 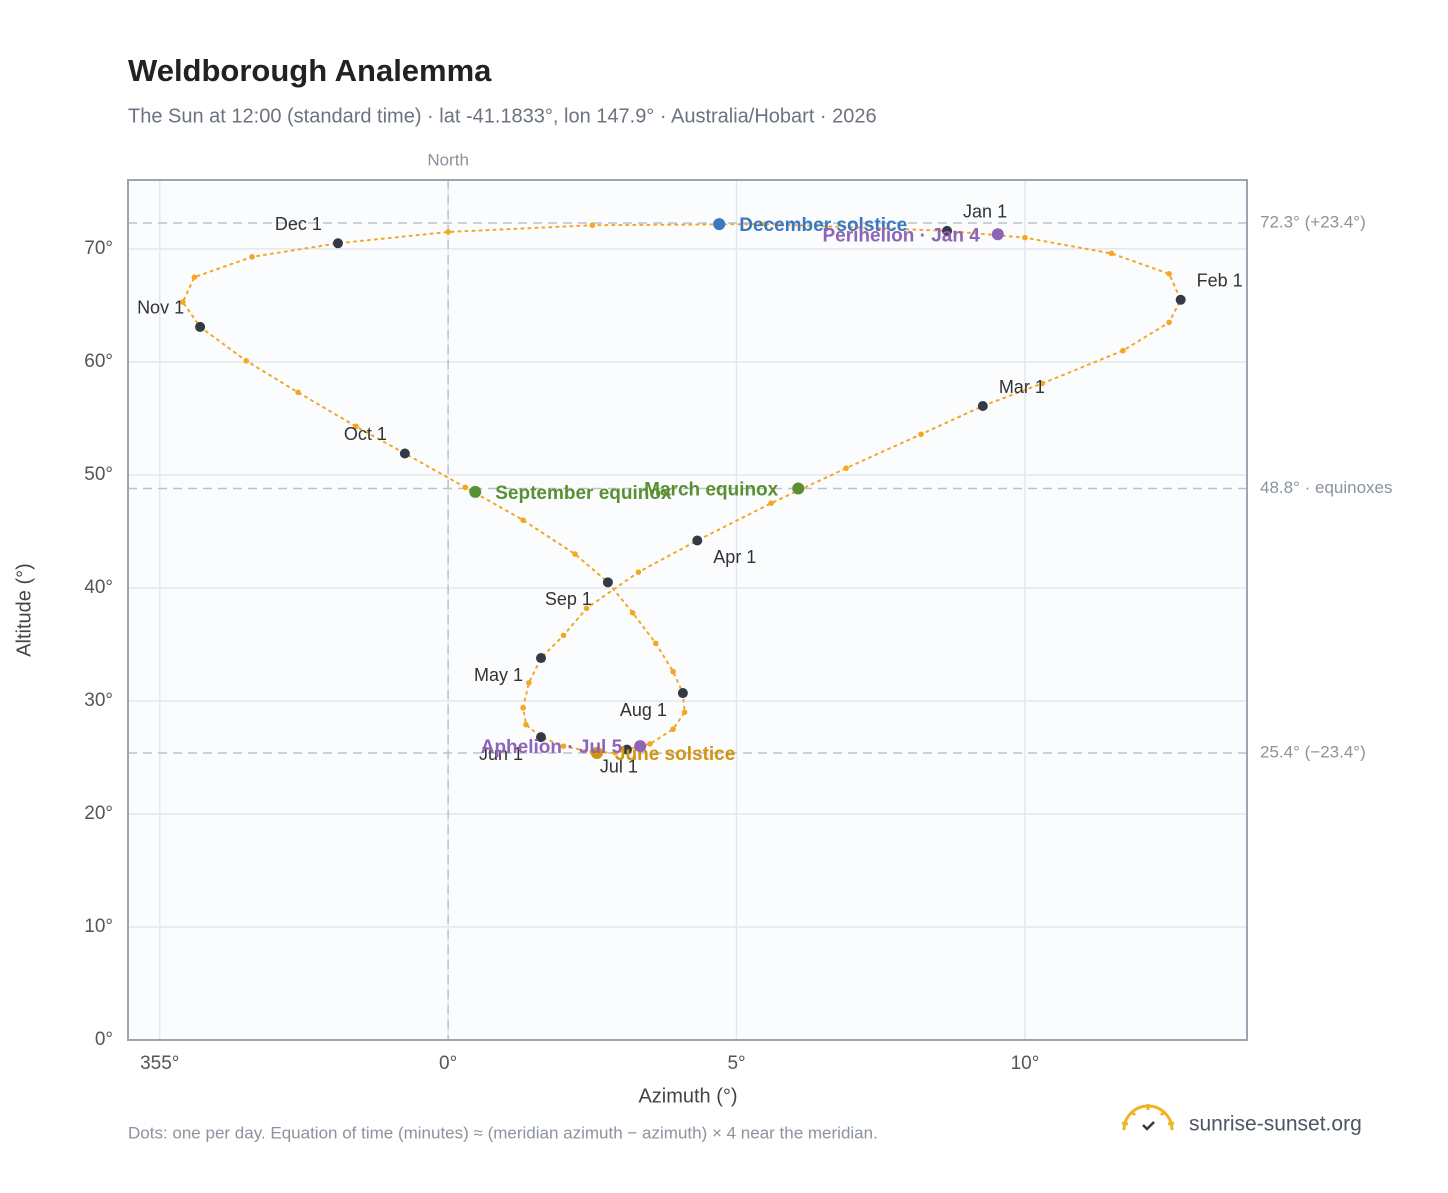 What do you see at coordinates (310, 70) in the screenshot?
I see `chart-title: Weldborough Analemma` at bounding box center [310, 70].